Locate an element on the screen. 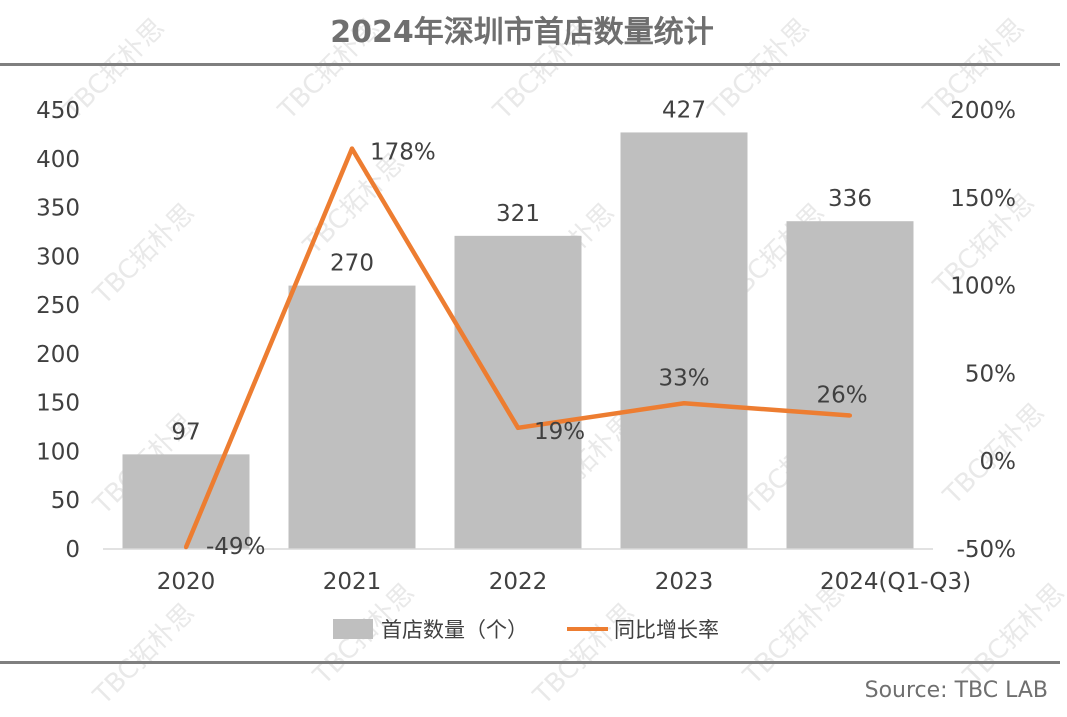 Image resolution: width=1067 pixels, height=717 pixels. y-right-tick-label: 150% is located at coordinates (983, 199).